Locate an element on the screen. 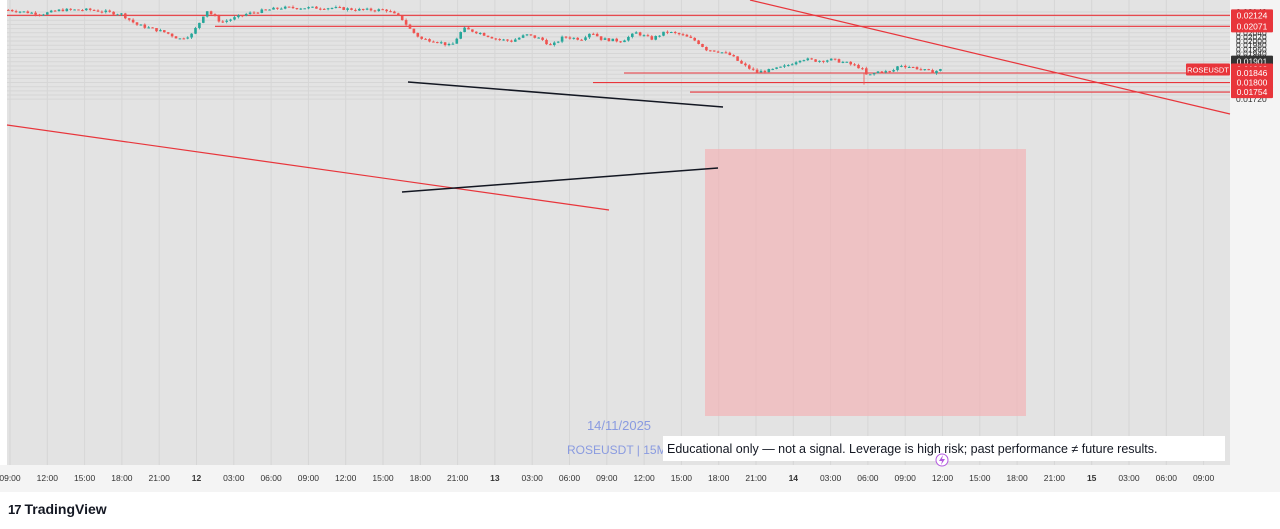 The image size is (1280, 529). time-tick-label: 15 is located at coordinates (1092, 478).